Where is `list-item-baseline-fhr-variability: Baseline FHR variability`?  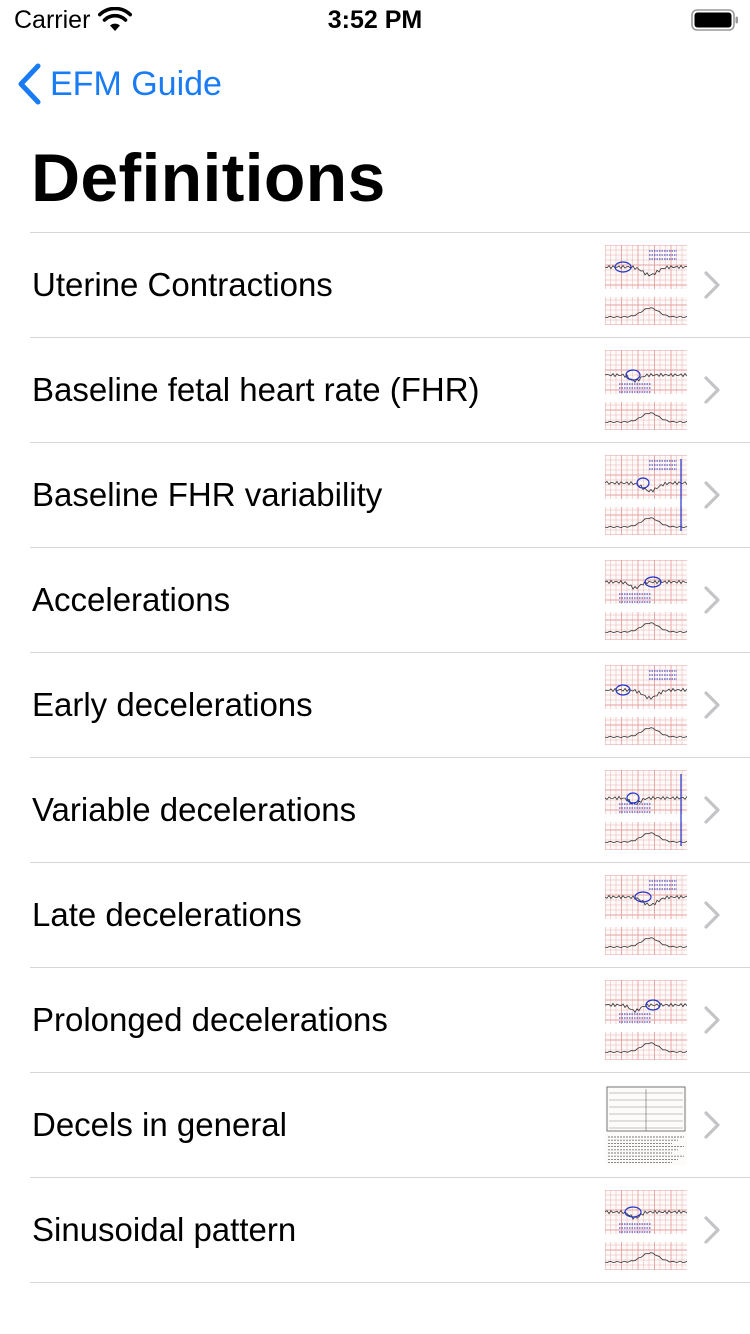
list-item-baseline-fhr-variability: Baseline FHR variability is located at coordinates (390, 495).